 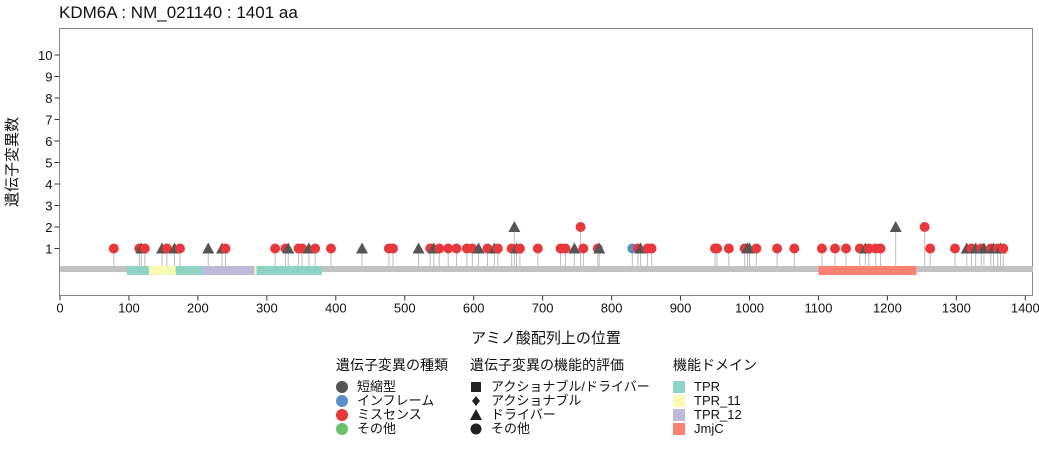 I want to click on legend-item-tpr-12: TPR_12, so click(x=715, y=415).